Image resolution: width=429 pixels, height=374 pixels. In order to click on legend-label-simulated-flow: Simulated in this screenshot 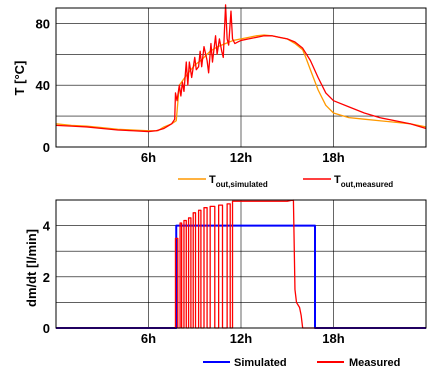, I will do `click(260, 363)`.